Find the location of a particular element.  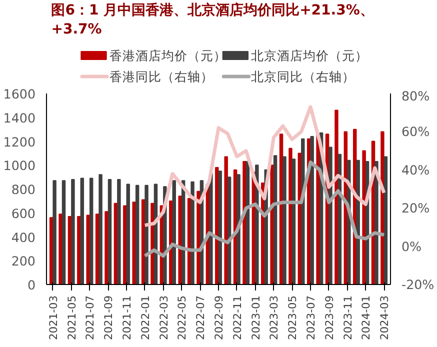

x-tick-label: 2022-01 is located at coordinates (145, 317).